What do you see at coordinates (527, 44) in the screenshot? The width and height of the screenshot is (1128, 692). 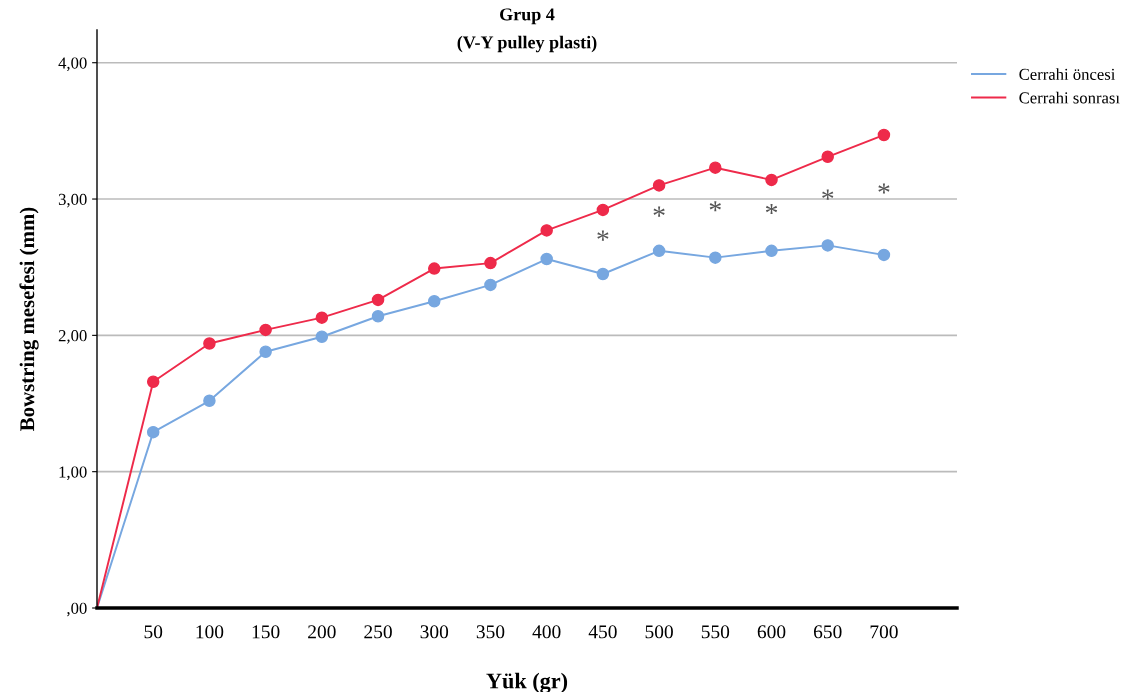 I see `chart-subtitle: (V-Y pulley plasti)` at bounding box center [527, 44].